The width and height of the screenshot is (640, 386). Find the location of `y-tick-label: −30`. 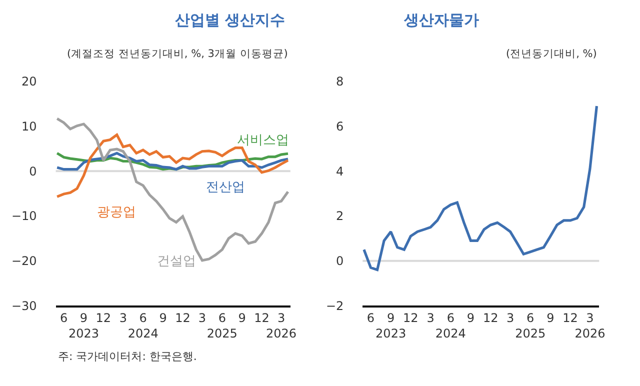

y-tick-label: −30 is located at coordinates (24, 305).